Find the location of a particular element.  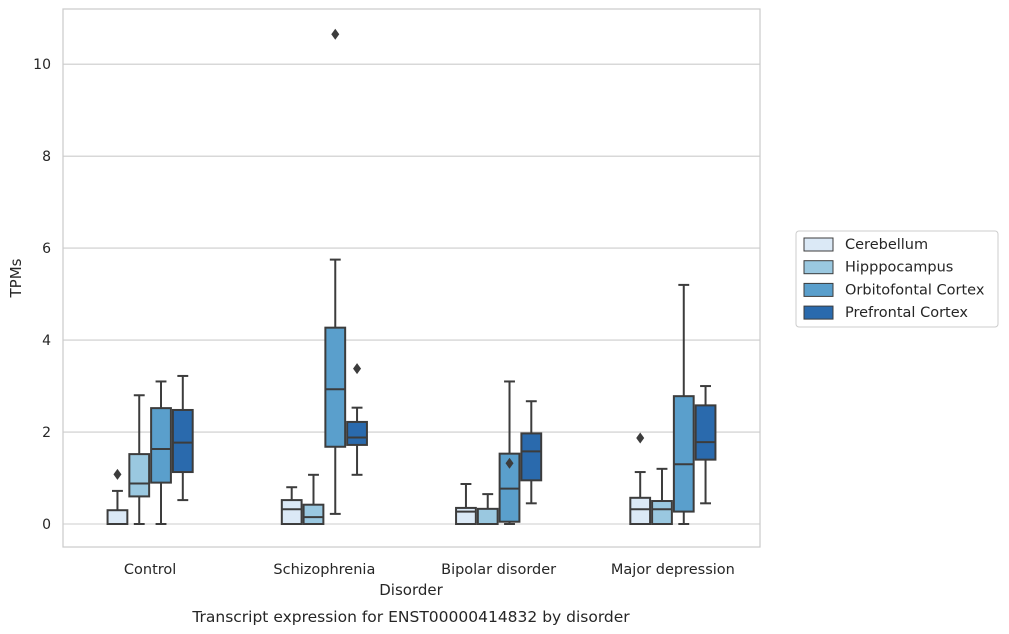

y-tick-label: 0 is located at coordinates (46, 525).